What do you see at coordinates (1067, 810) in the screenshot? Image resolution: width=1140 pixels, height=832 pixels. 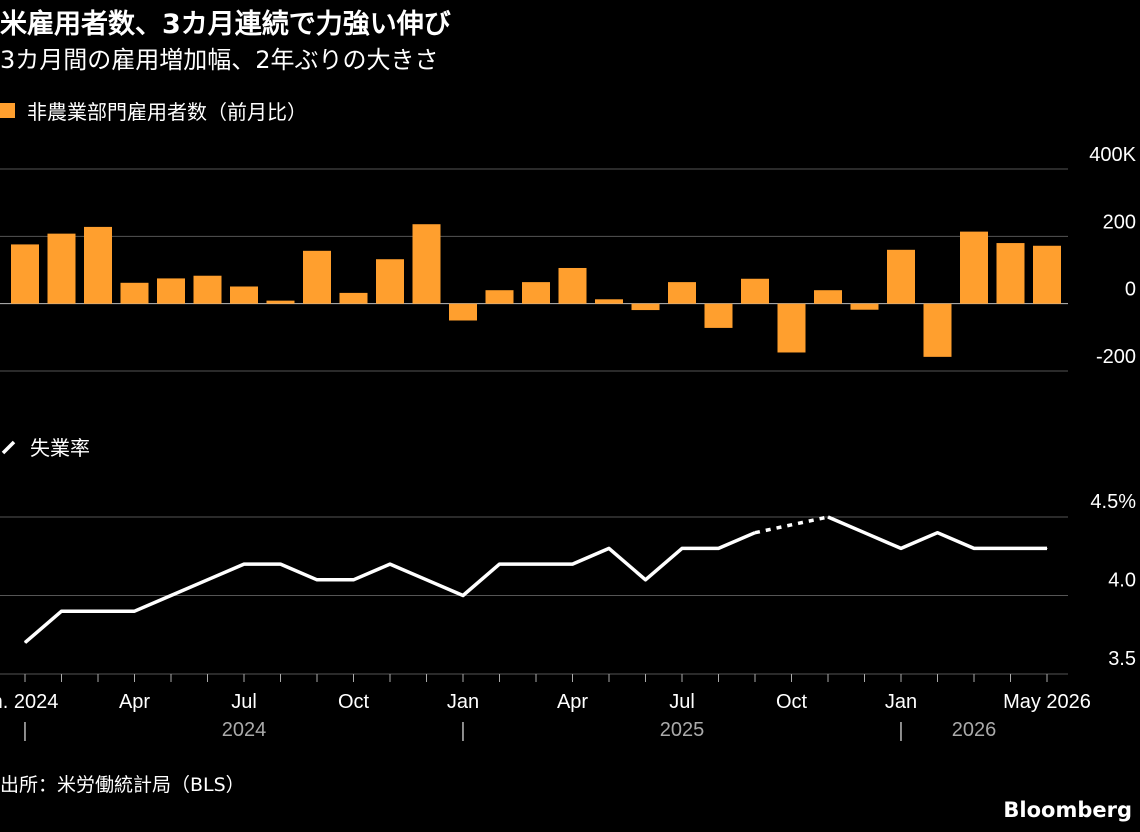 I see `bloomberg-logo: Bloomberg` at bounding box center [1067, 810].